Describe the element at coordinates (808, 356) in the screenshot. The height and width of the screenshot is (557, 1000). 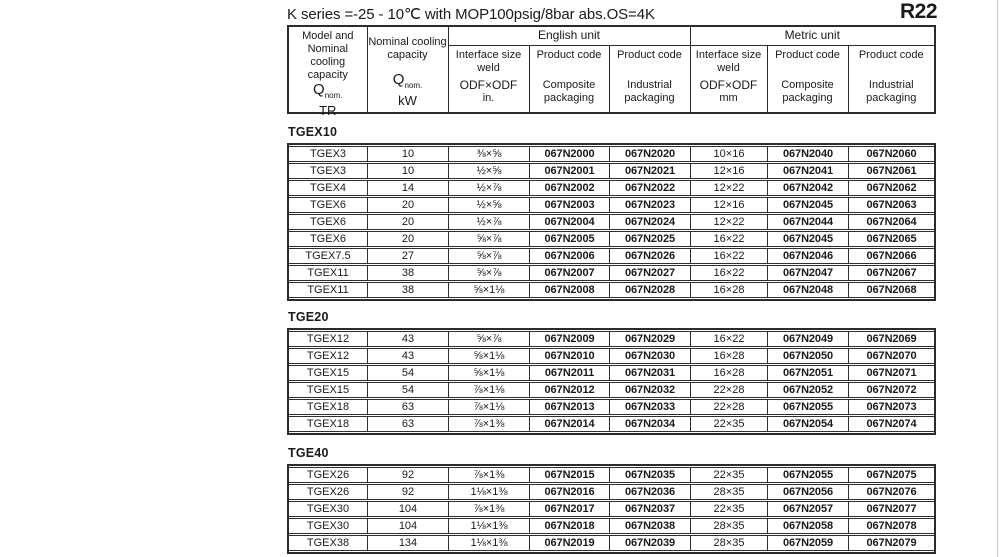
I see `code-met-composite-cell: 067N2050` at that location.